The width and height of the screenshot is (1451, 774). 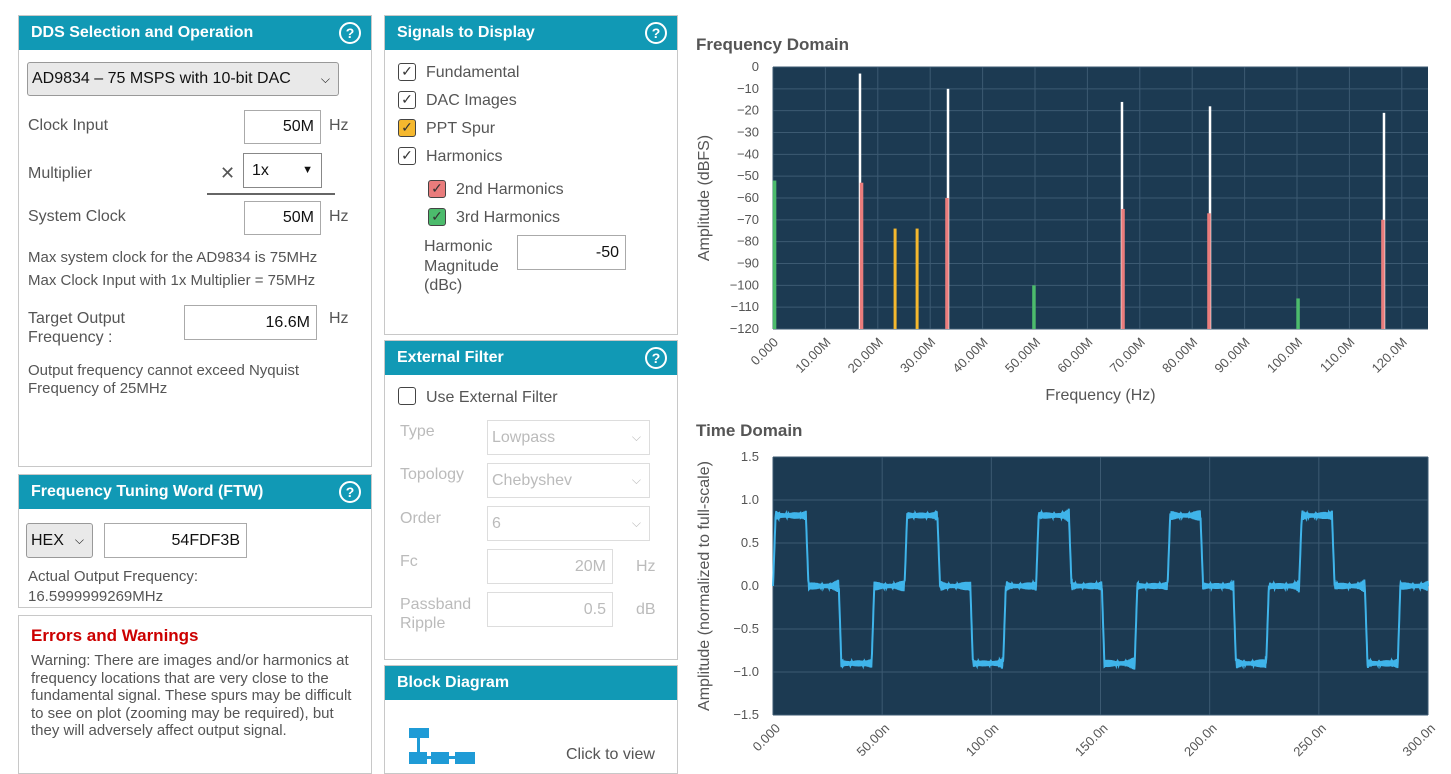 I want to click on target-output-label-1: Target Output, so click(x=76, y=318).